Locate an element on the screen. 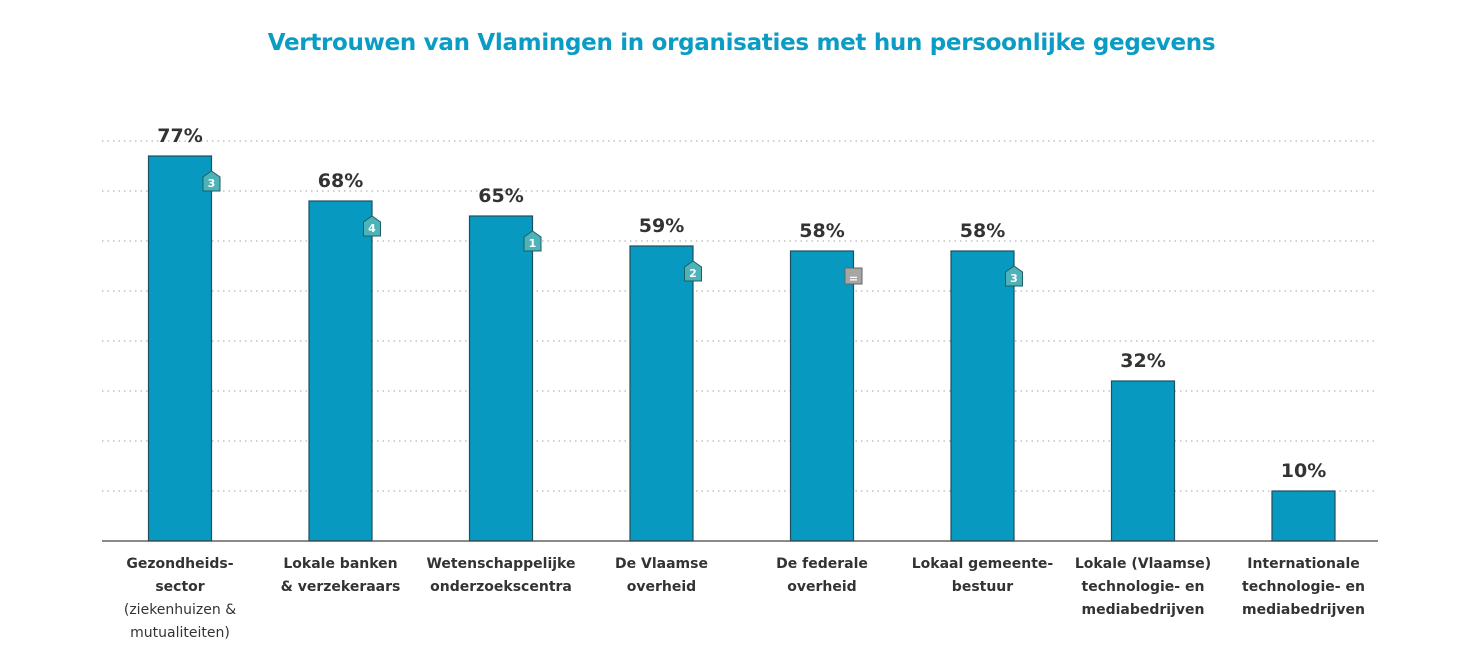  x-tick-label: Lokale banken & verzekeraars is located at coordinates (341, 576).